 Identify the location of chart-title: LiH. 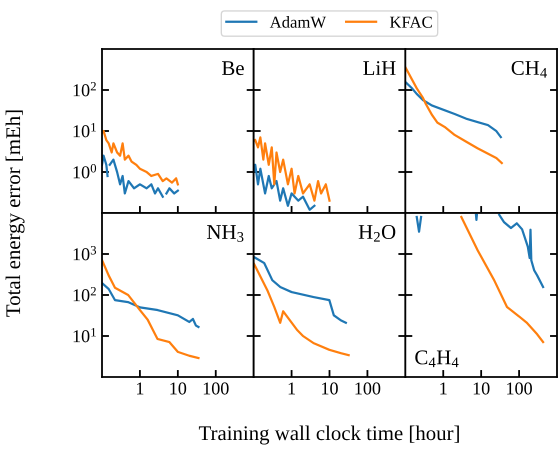
(379, 68).